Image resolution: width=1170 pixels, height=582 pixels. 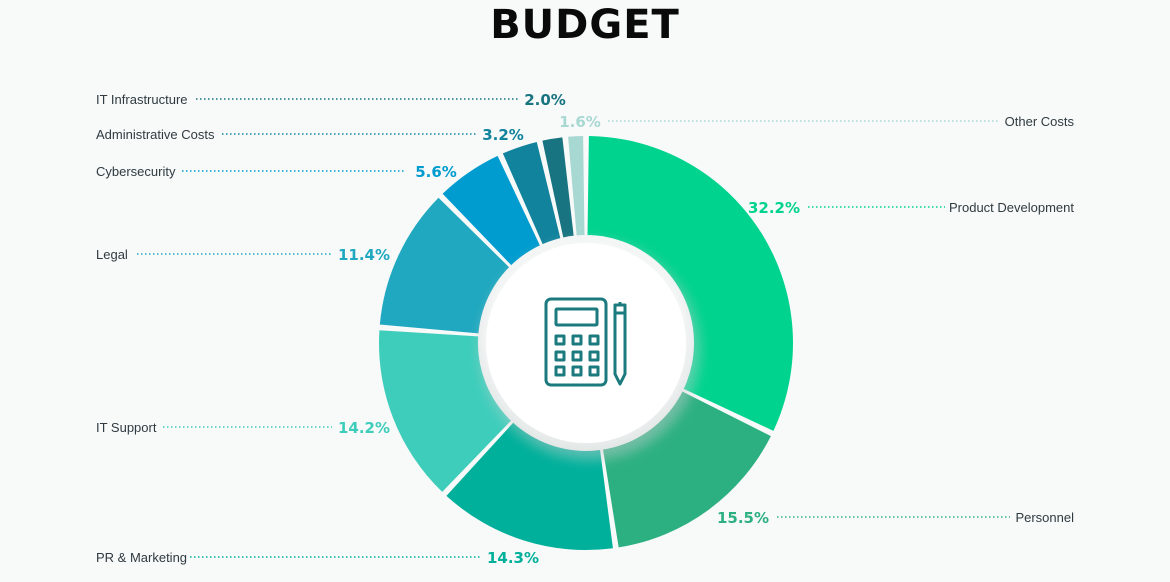 I want to click on slice-cybersecurity, so click(x=495, y=217).